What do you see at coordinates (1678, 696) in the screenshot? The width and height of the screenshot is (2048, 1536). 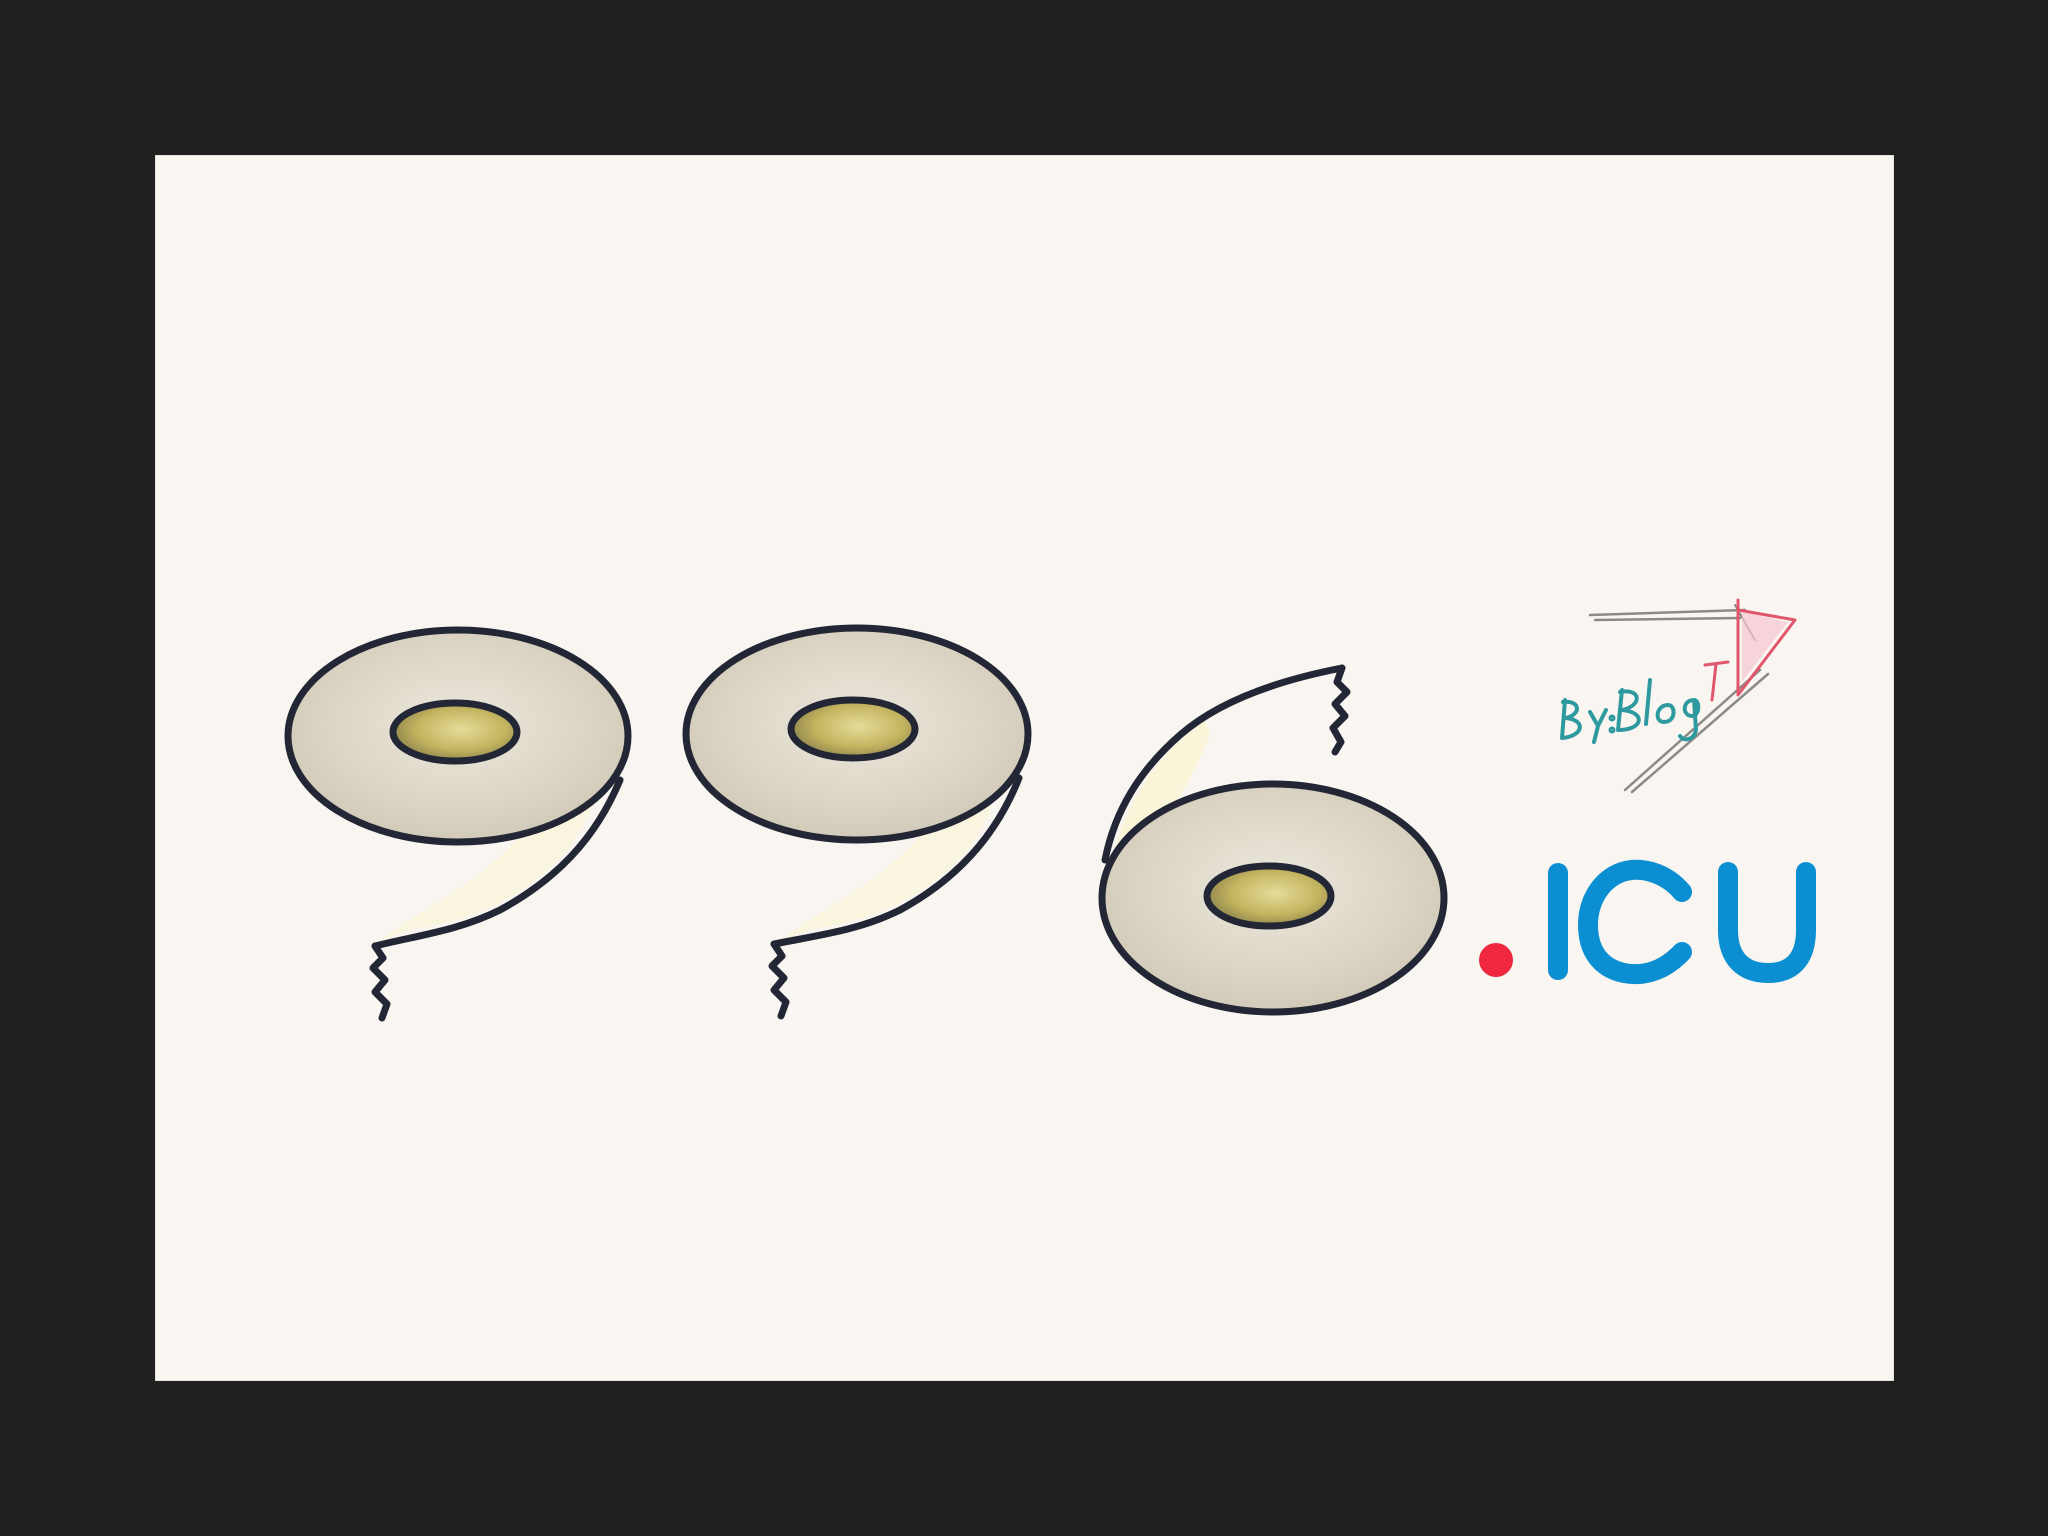 I see `artist-signature` at bounding box center [1678, 696].